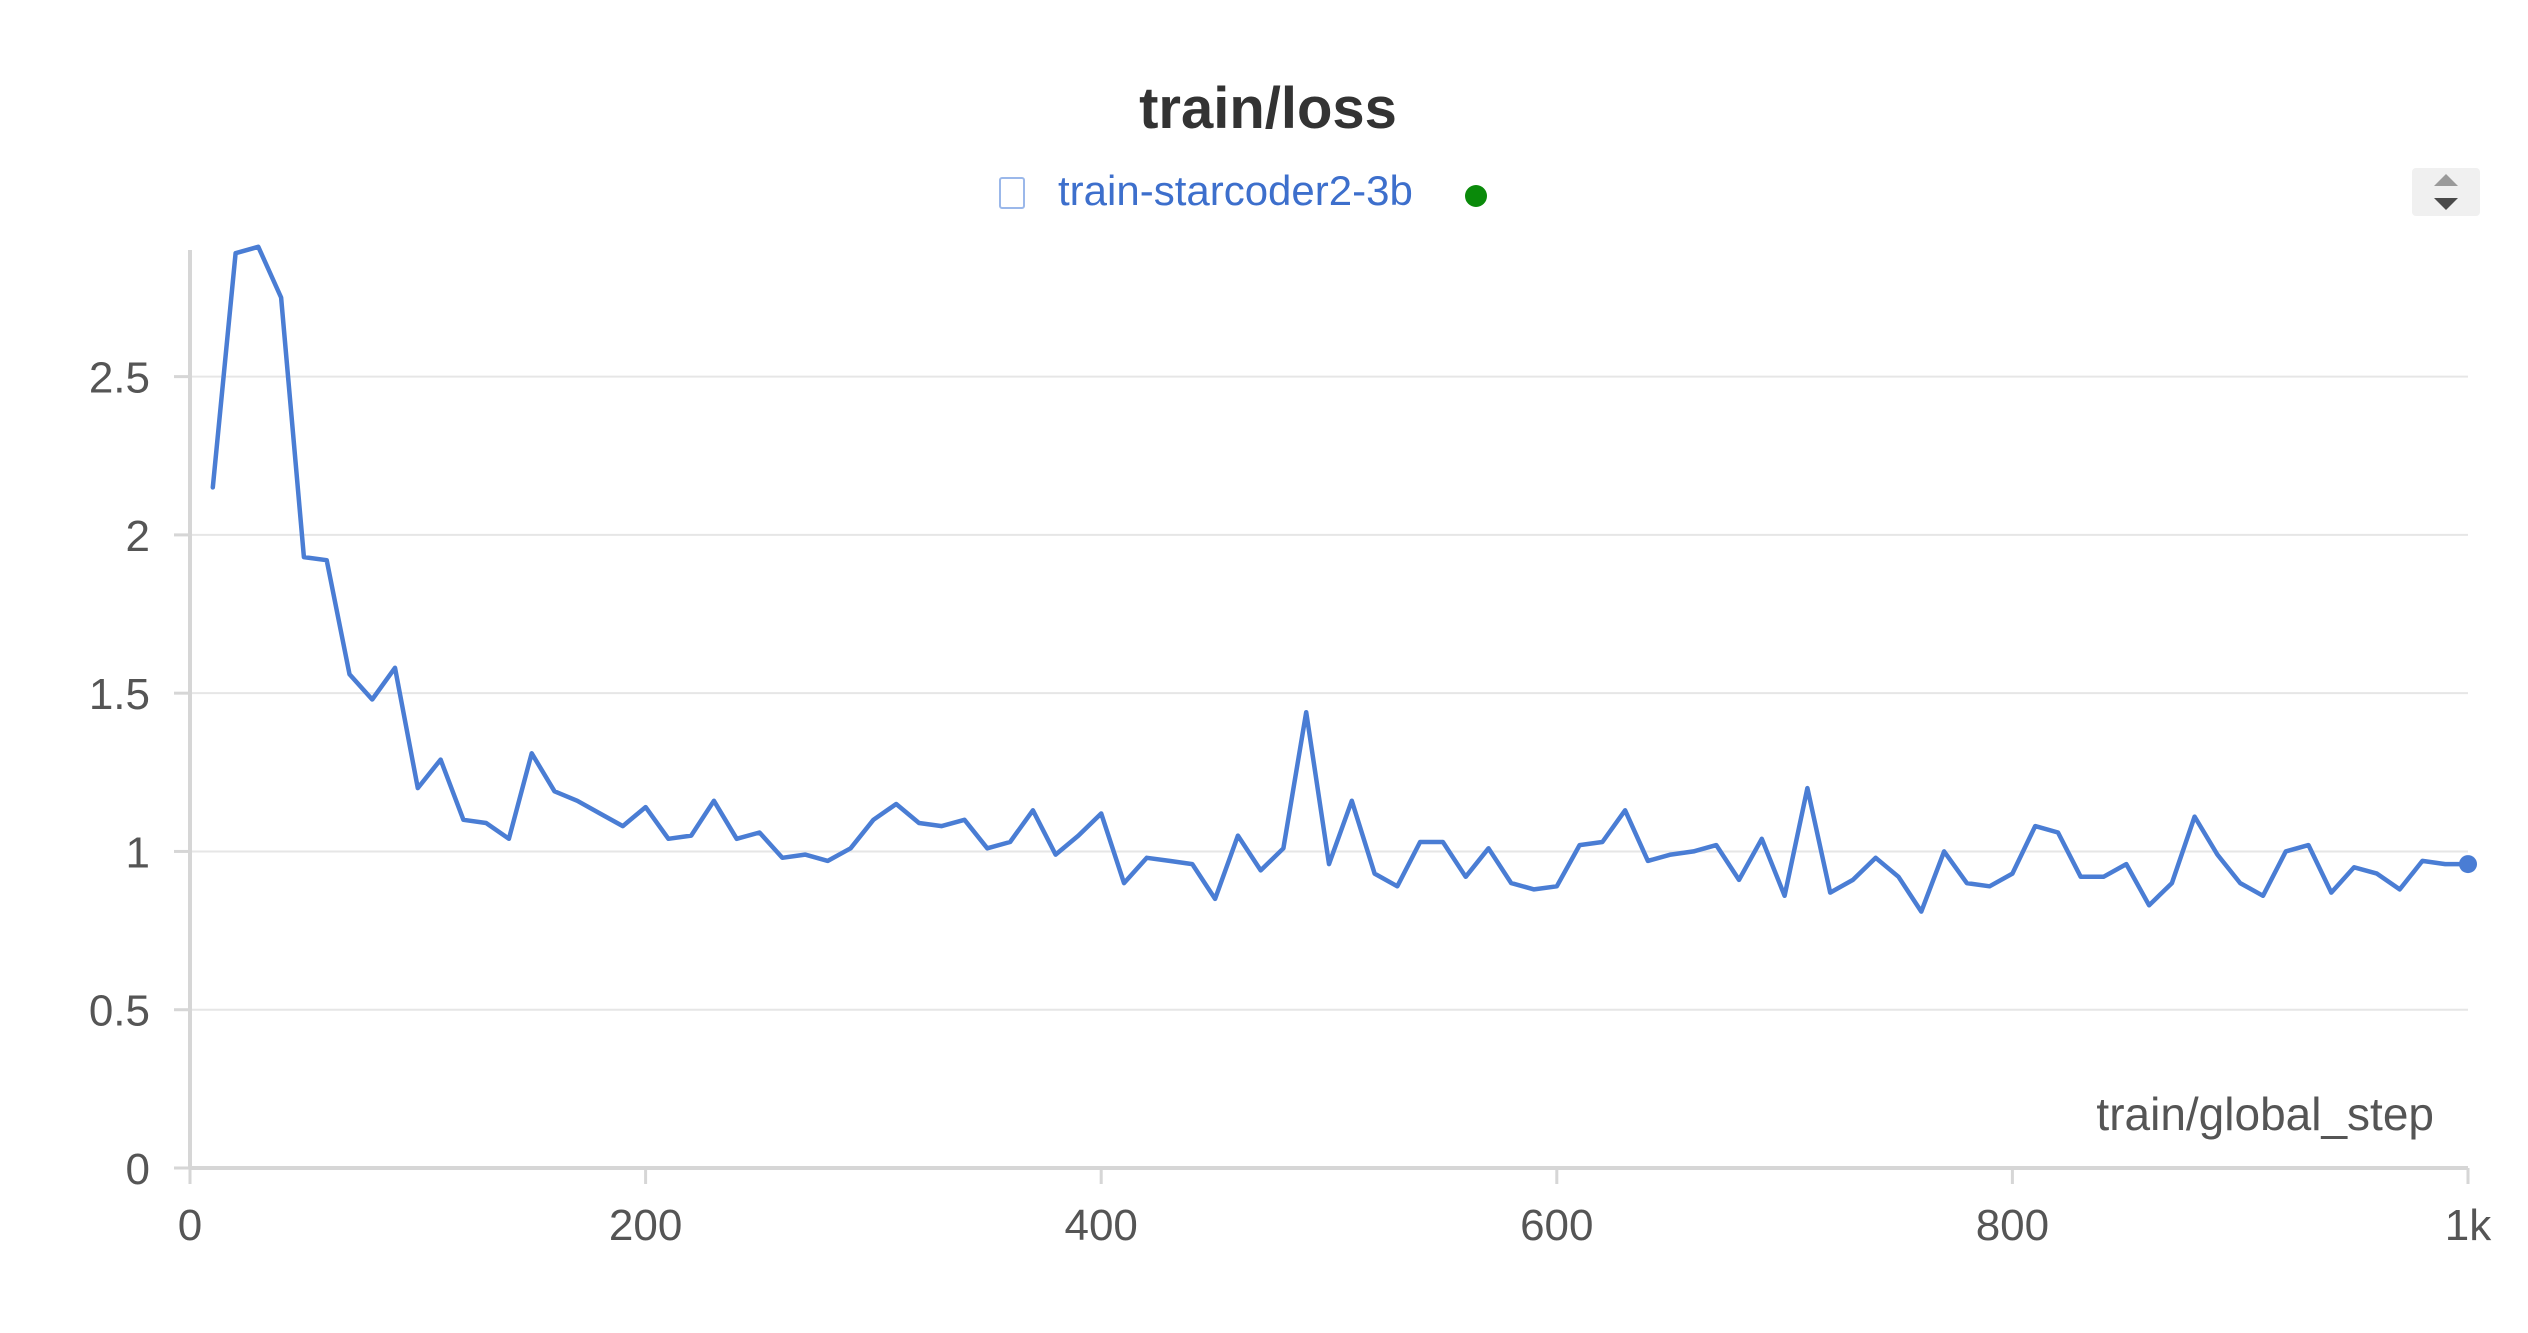 The height and width of the screenshot is (1333, 2528). Describe the element at coordinates (645, 1225) in the screenshot. I see `x-tick-label: 200` at that location.